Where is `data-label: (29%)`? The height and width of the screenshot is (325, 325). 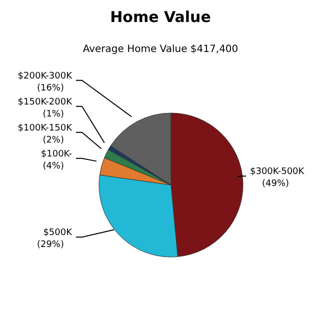
data-label: (29%) is located at coordinates (50, 245).